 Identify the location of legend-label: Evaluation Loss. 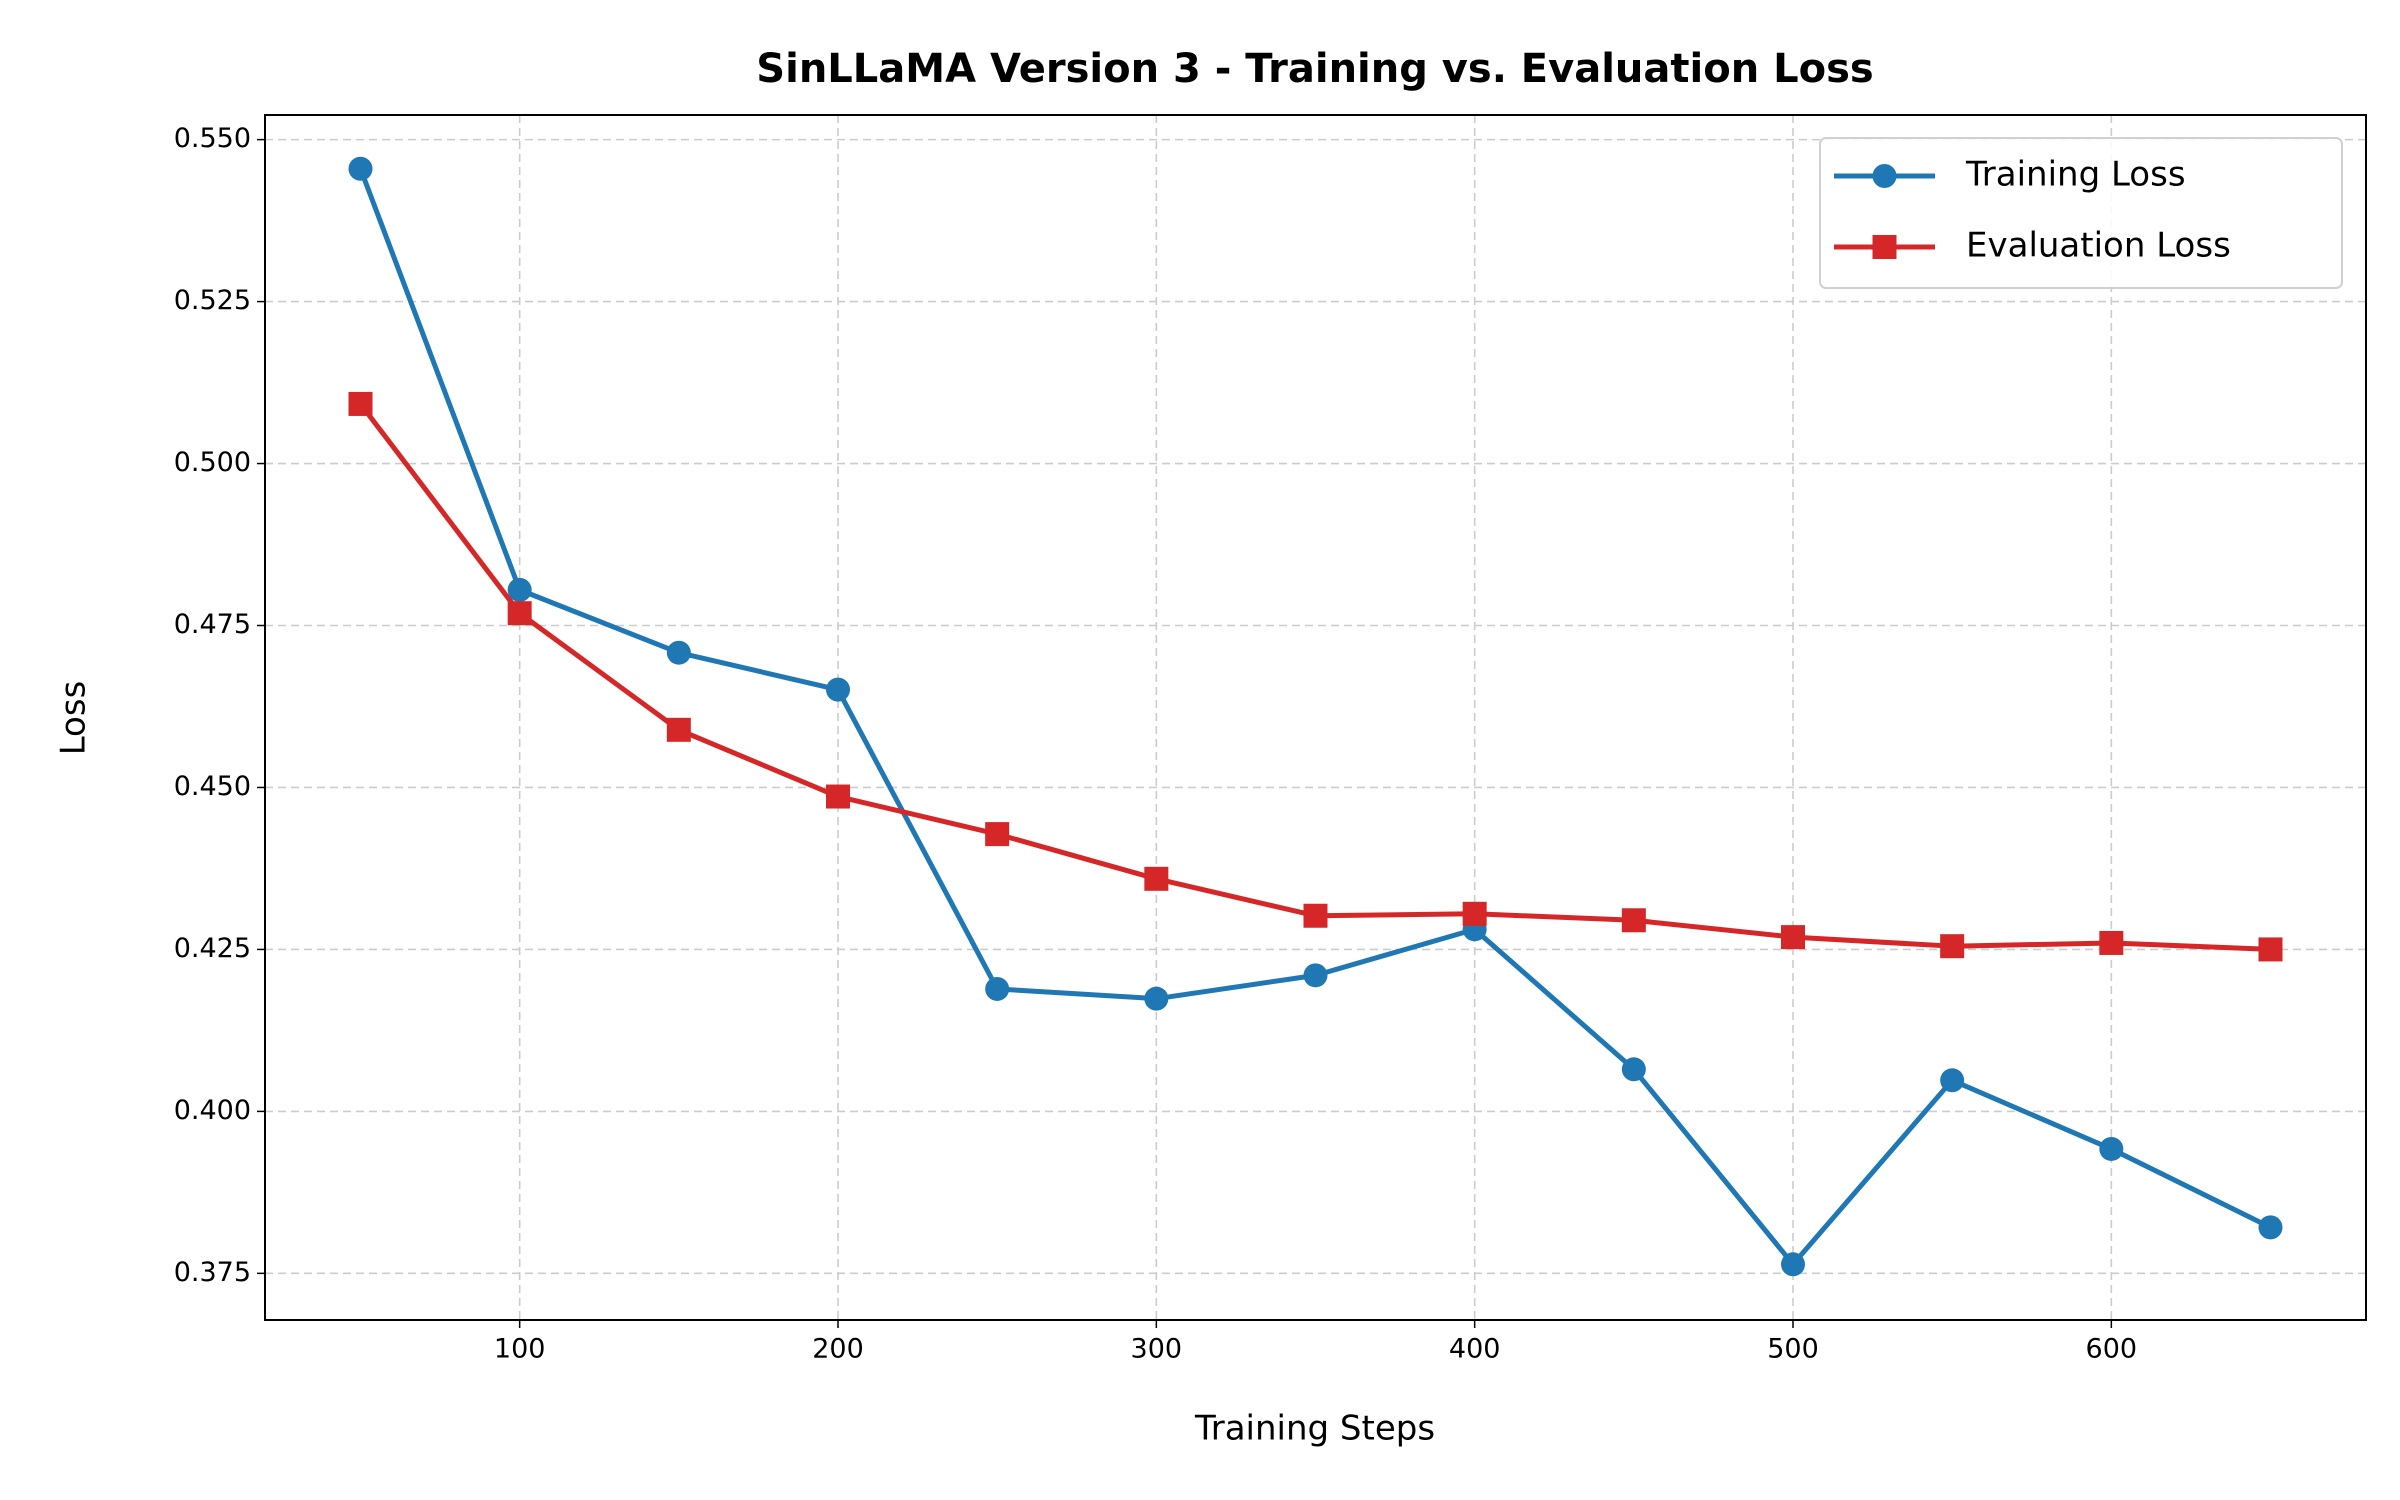
(2098, 246).